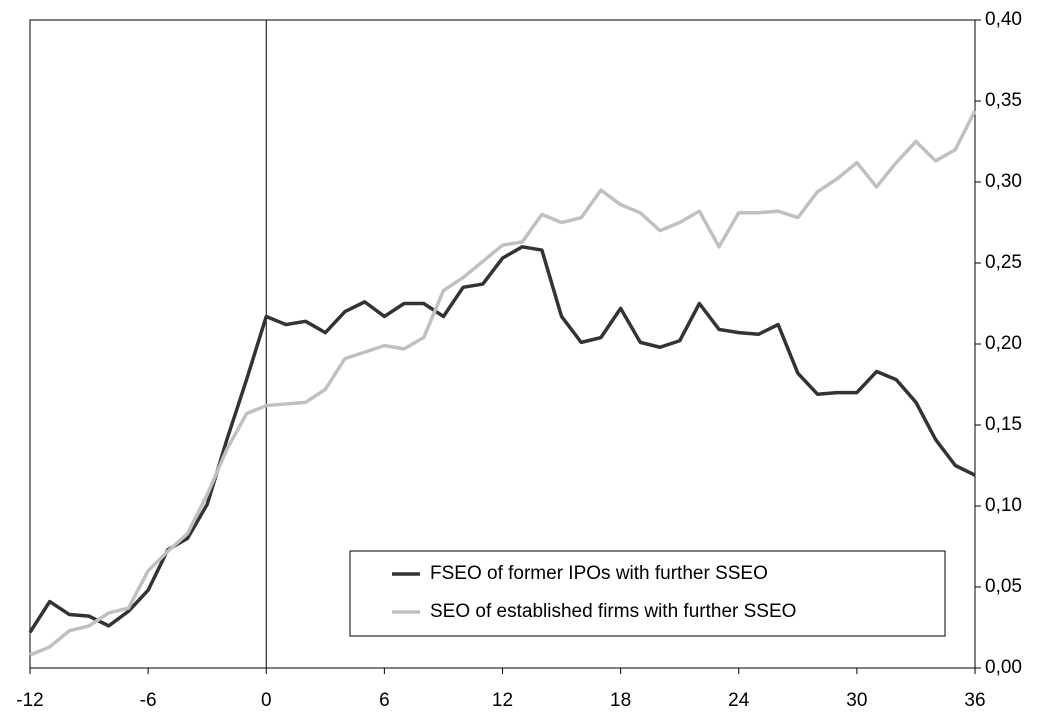  I want to click on y-tick-label: 0,25, so click(1003, 262).